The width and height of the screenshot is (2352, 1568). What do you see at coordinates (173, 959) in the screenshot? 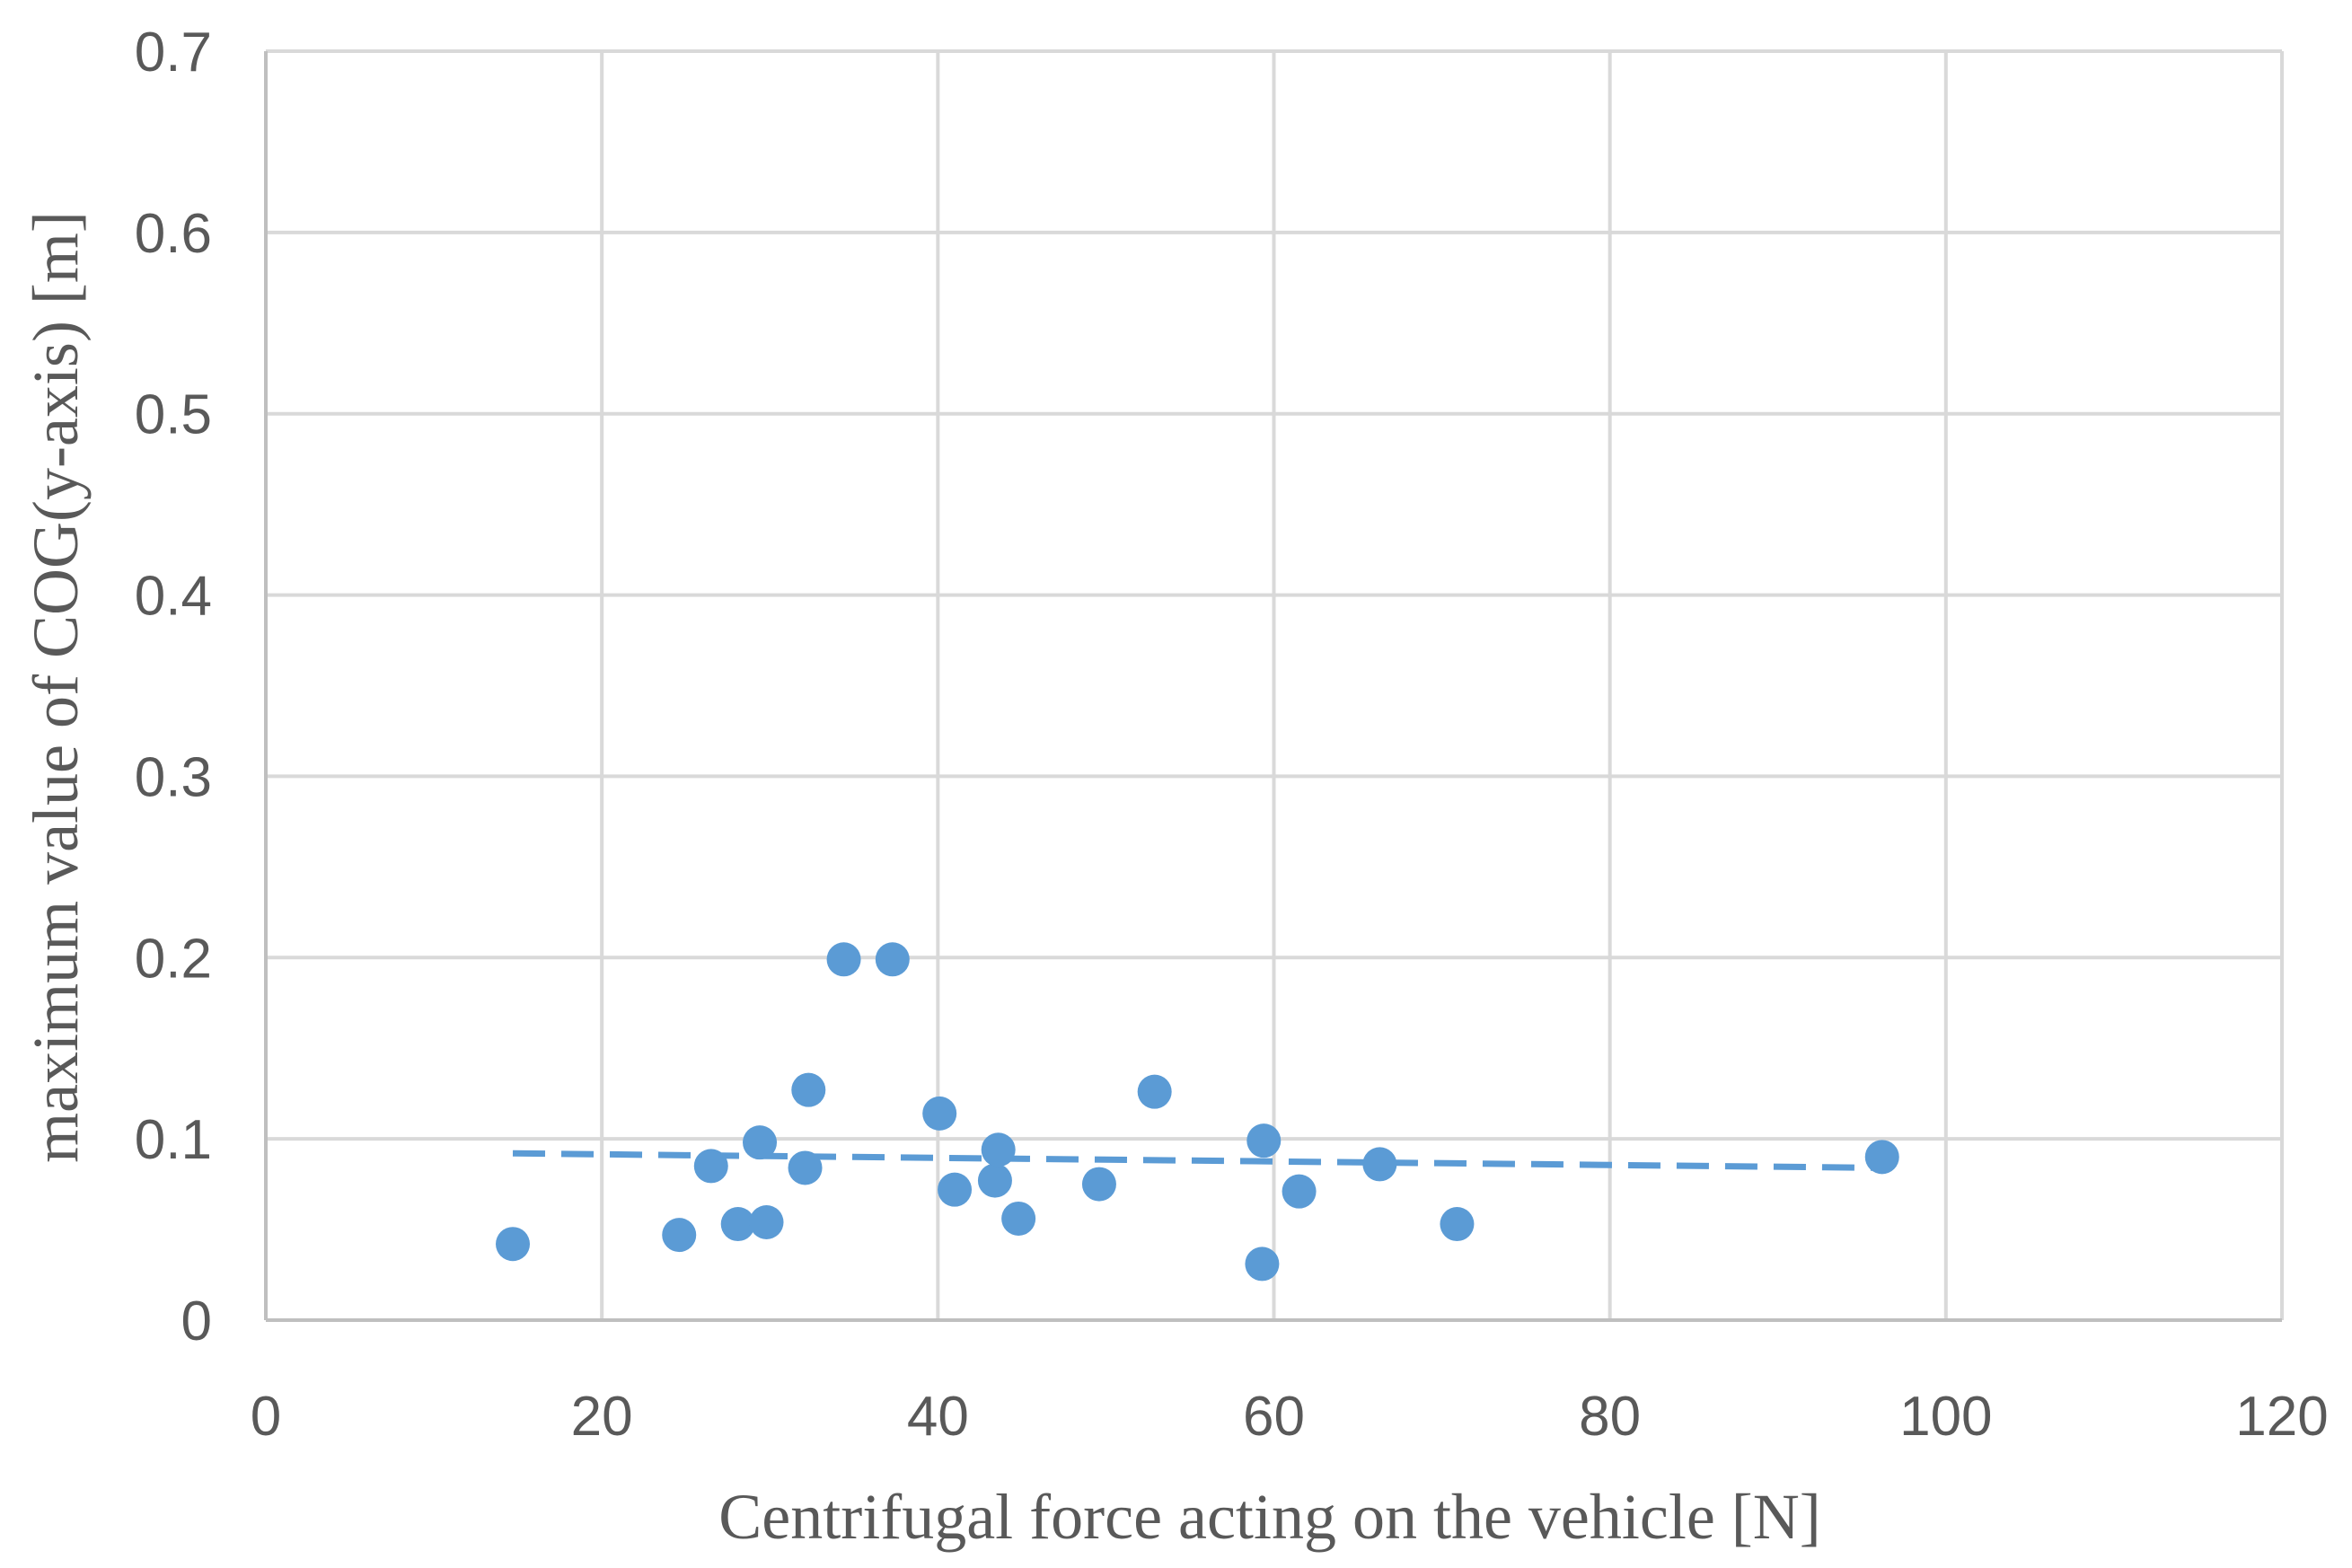
I see `y-tick-label: 0.2` at bounding box center [173, 959].